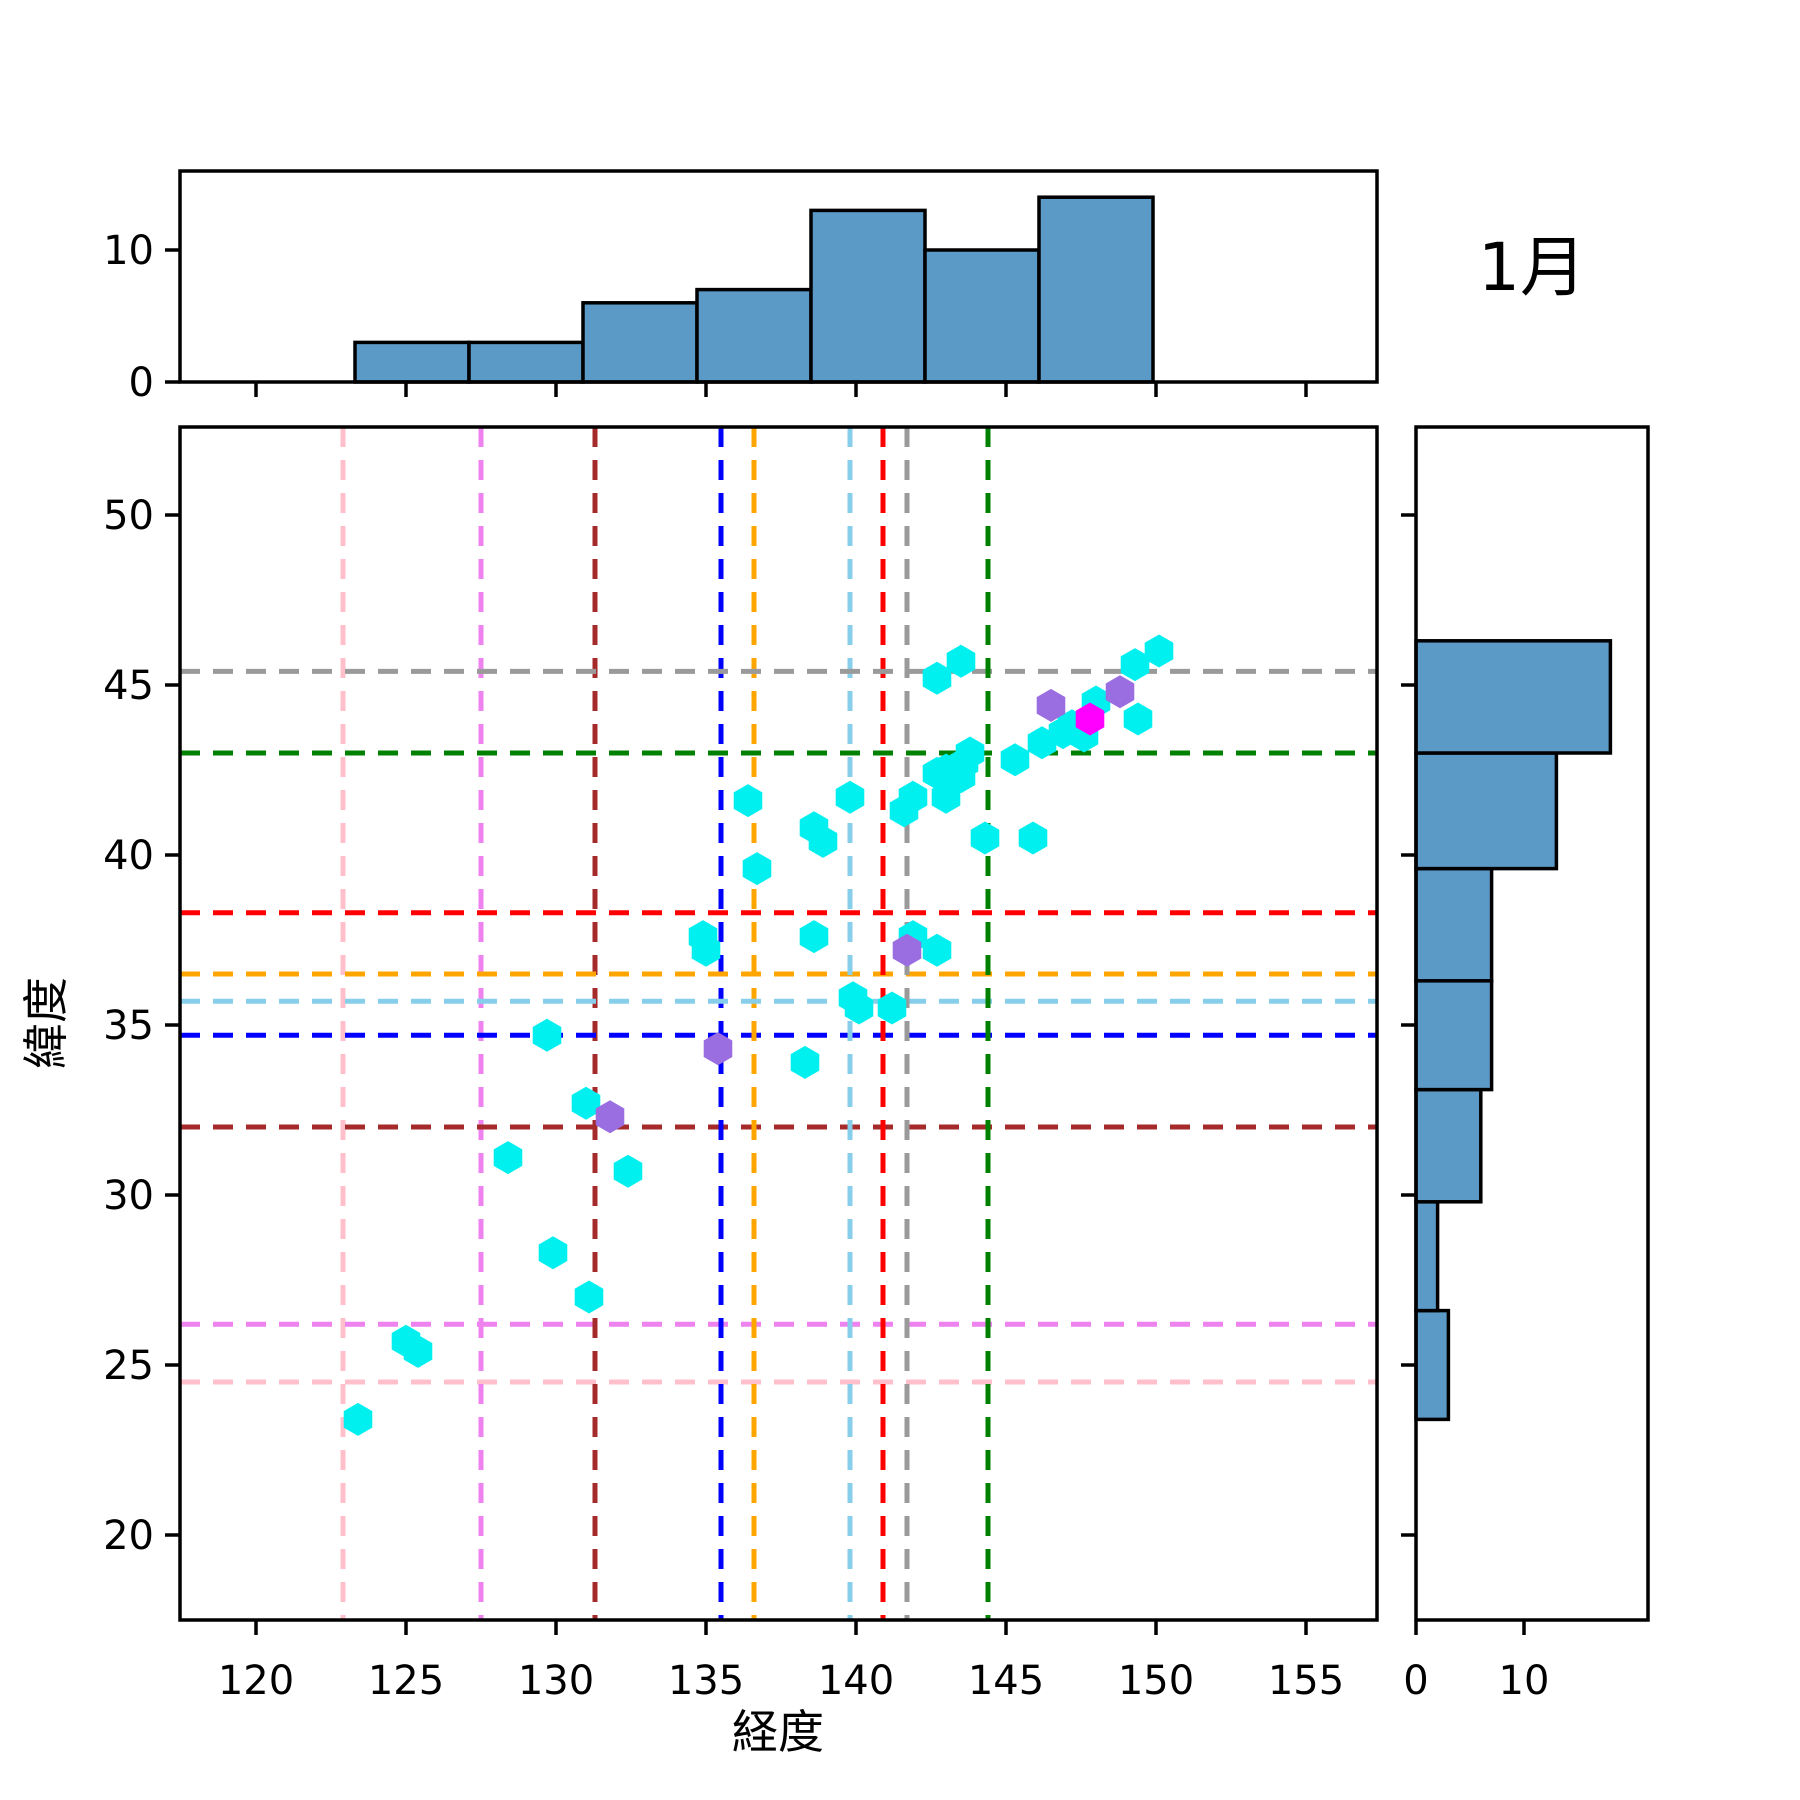  What do you see at coordinates (556, 1681) in the screenshot?
I see `x-tick-label-130: 130` at bounding box center [556, 1681].